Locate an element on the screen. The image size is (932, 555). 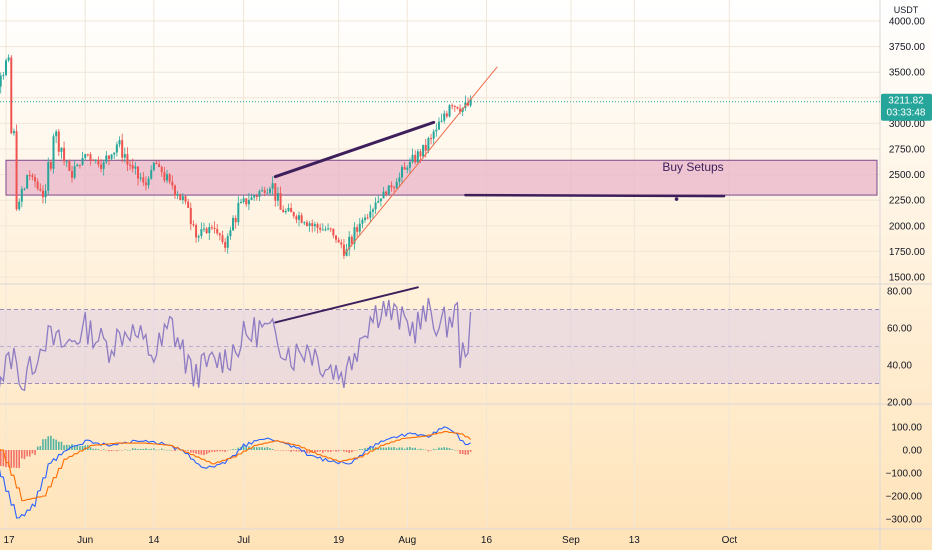
macd-signal-line is located at coordinates (236, 466).